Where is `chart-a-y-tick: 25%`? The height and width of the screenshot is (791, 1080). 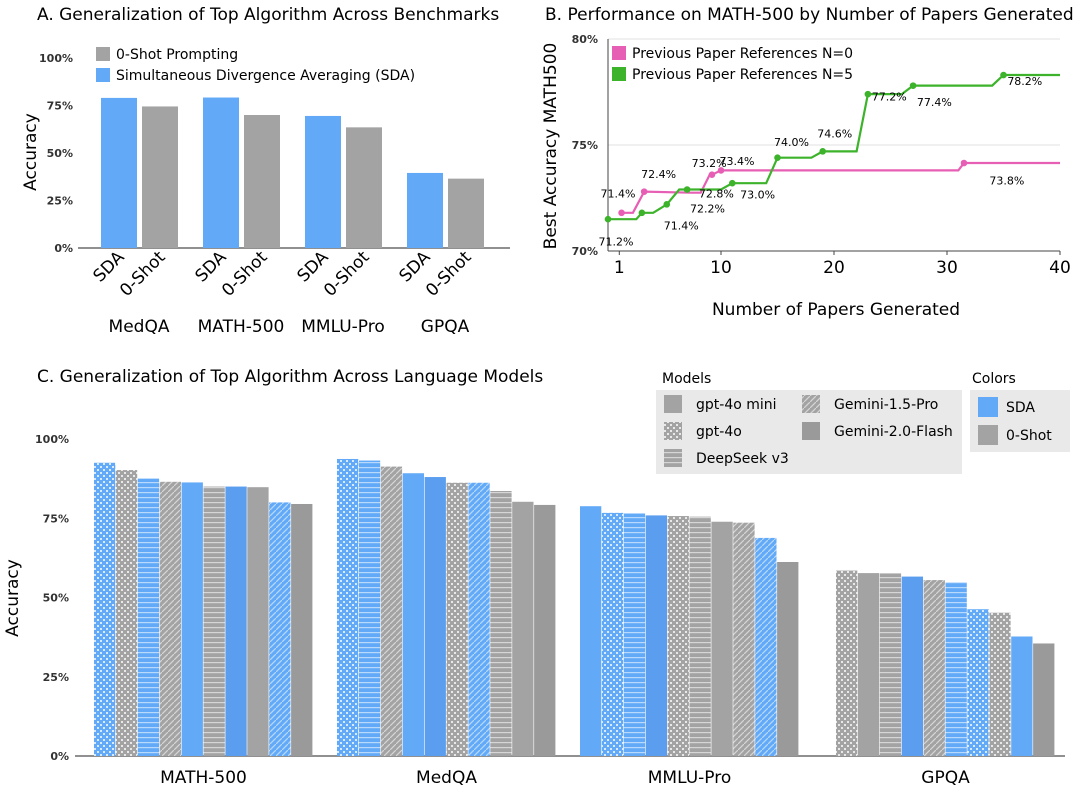 chart-a-y-tick: 25% is located at coordinates (60, 201).